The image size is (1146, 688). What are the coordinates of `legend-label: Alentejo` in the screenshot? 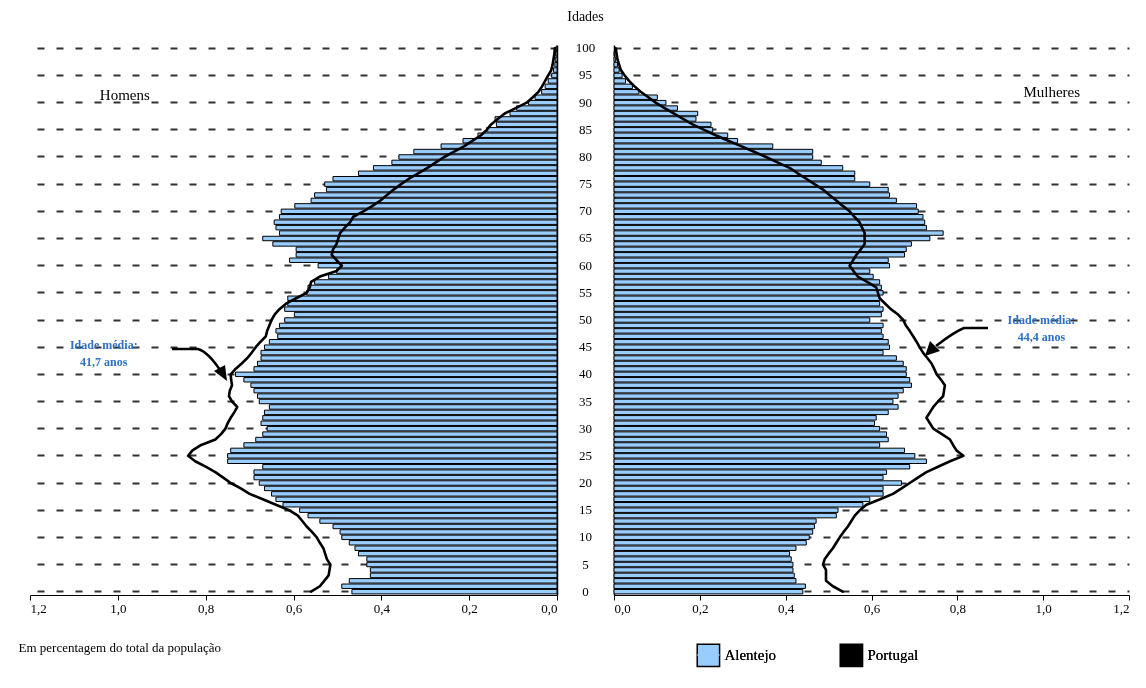 It's located at (750, 655).